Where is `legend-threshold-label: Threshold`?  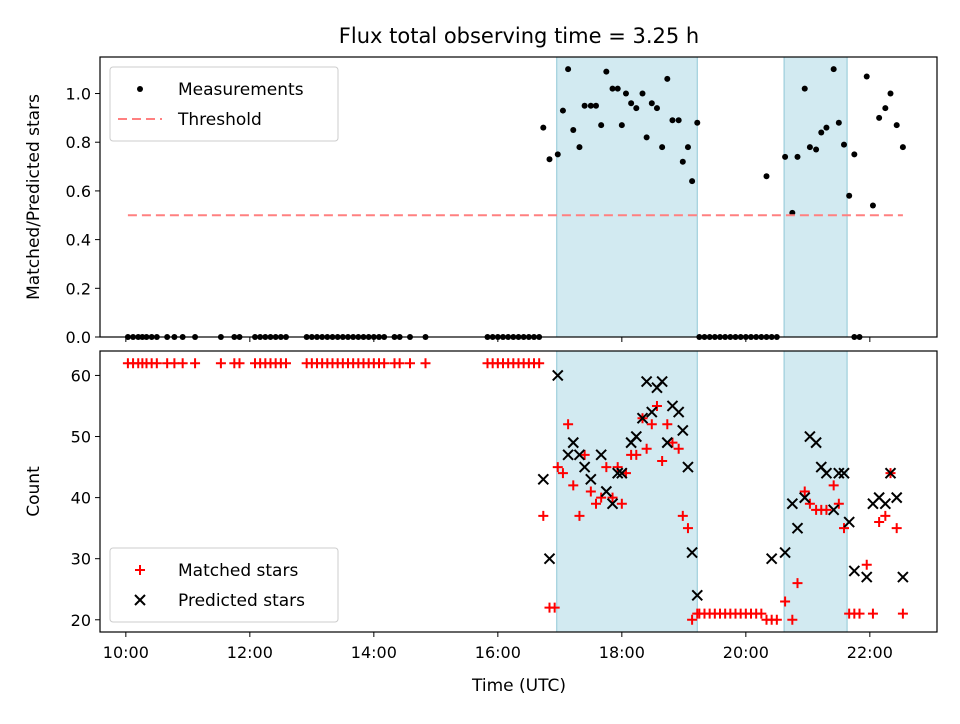 legend-threshold-label: Threshold is located at coordinates (219, 120).